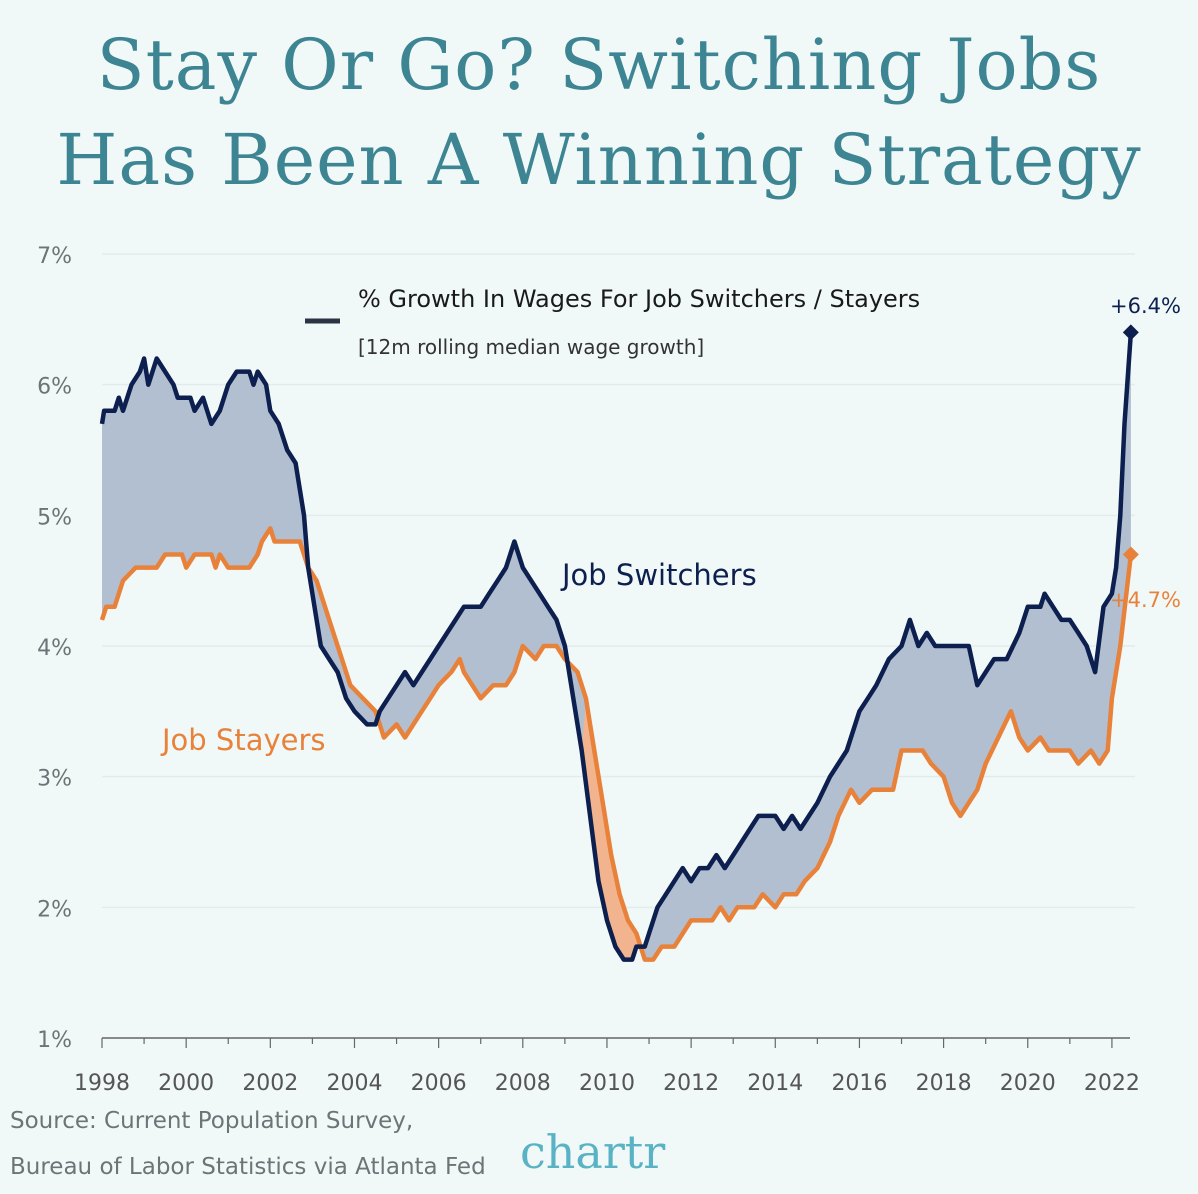 This screenshot has height=1194, width=1198. I want to click on legend-subtitle: [12m rolling median wage growth], so click(531, 347).